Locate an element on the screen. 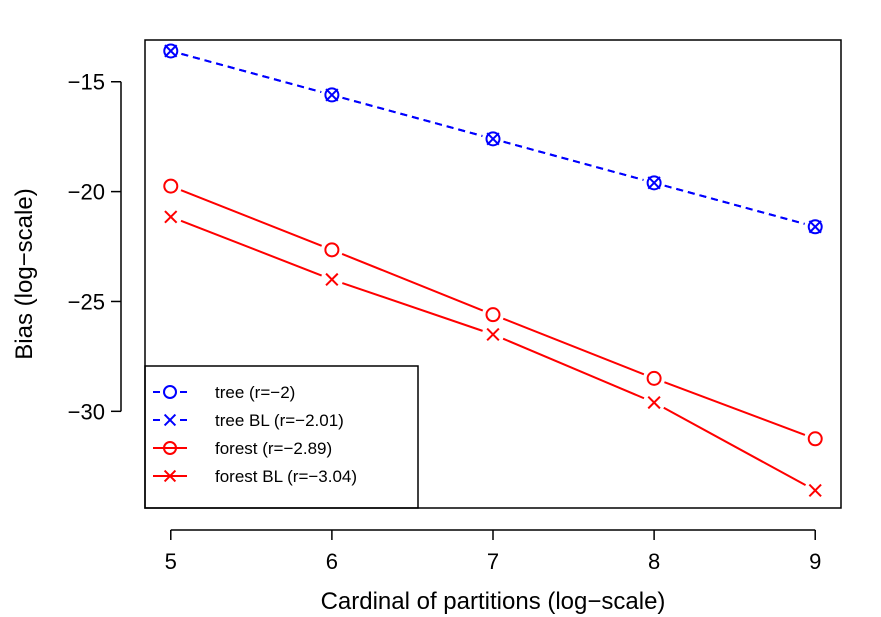  legend-box is located at coordinates (281, 437).